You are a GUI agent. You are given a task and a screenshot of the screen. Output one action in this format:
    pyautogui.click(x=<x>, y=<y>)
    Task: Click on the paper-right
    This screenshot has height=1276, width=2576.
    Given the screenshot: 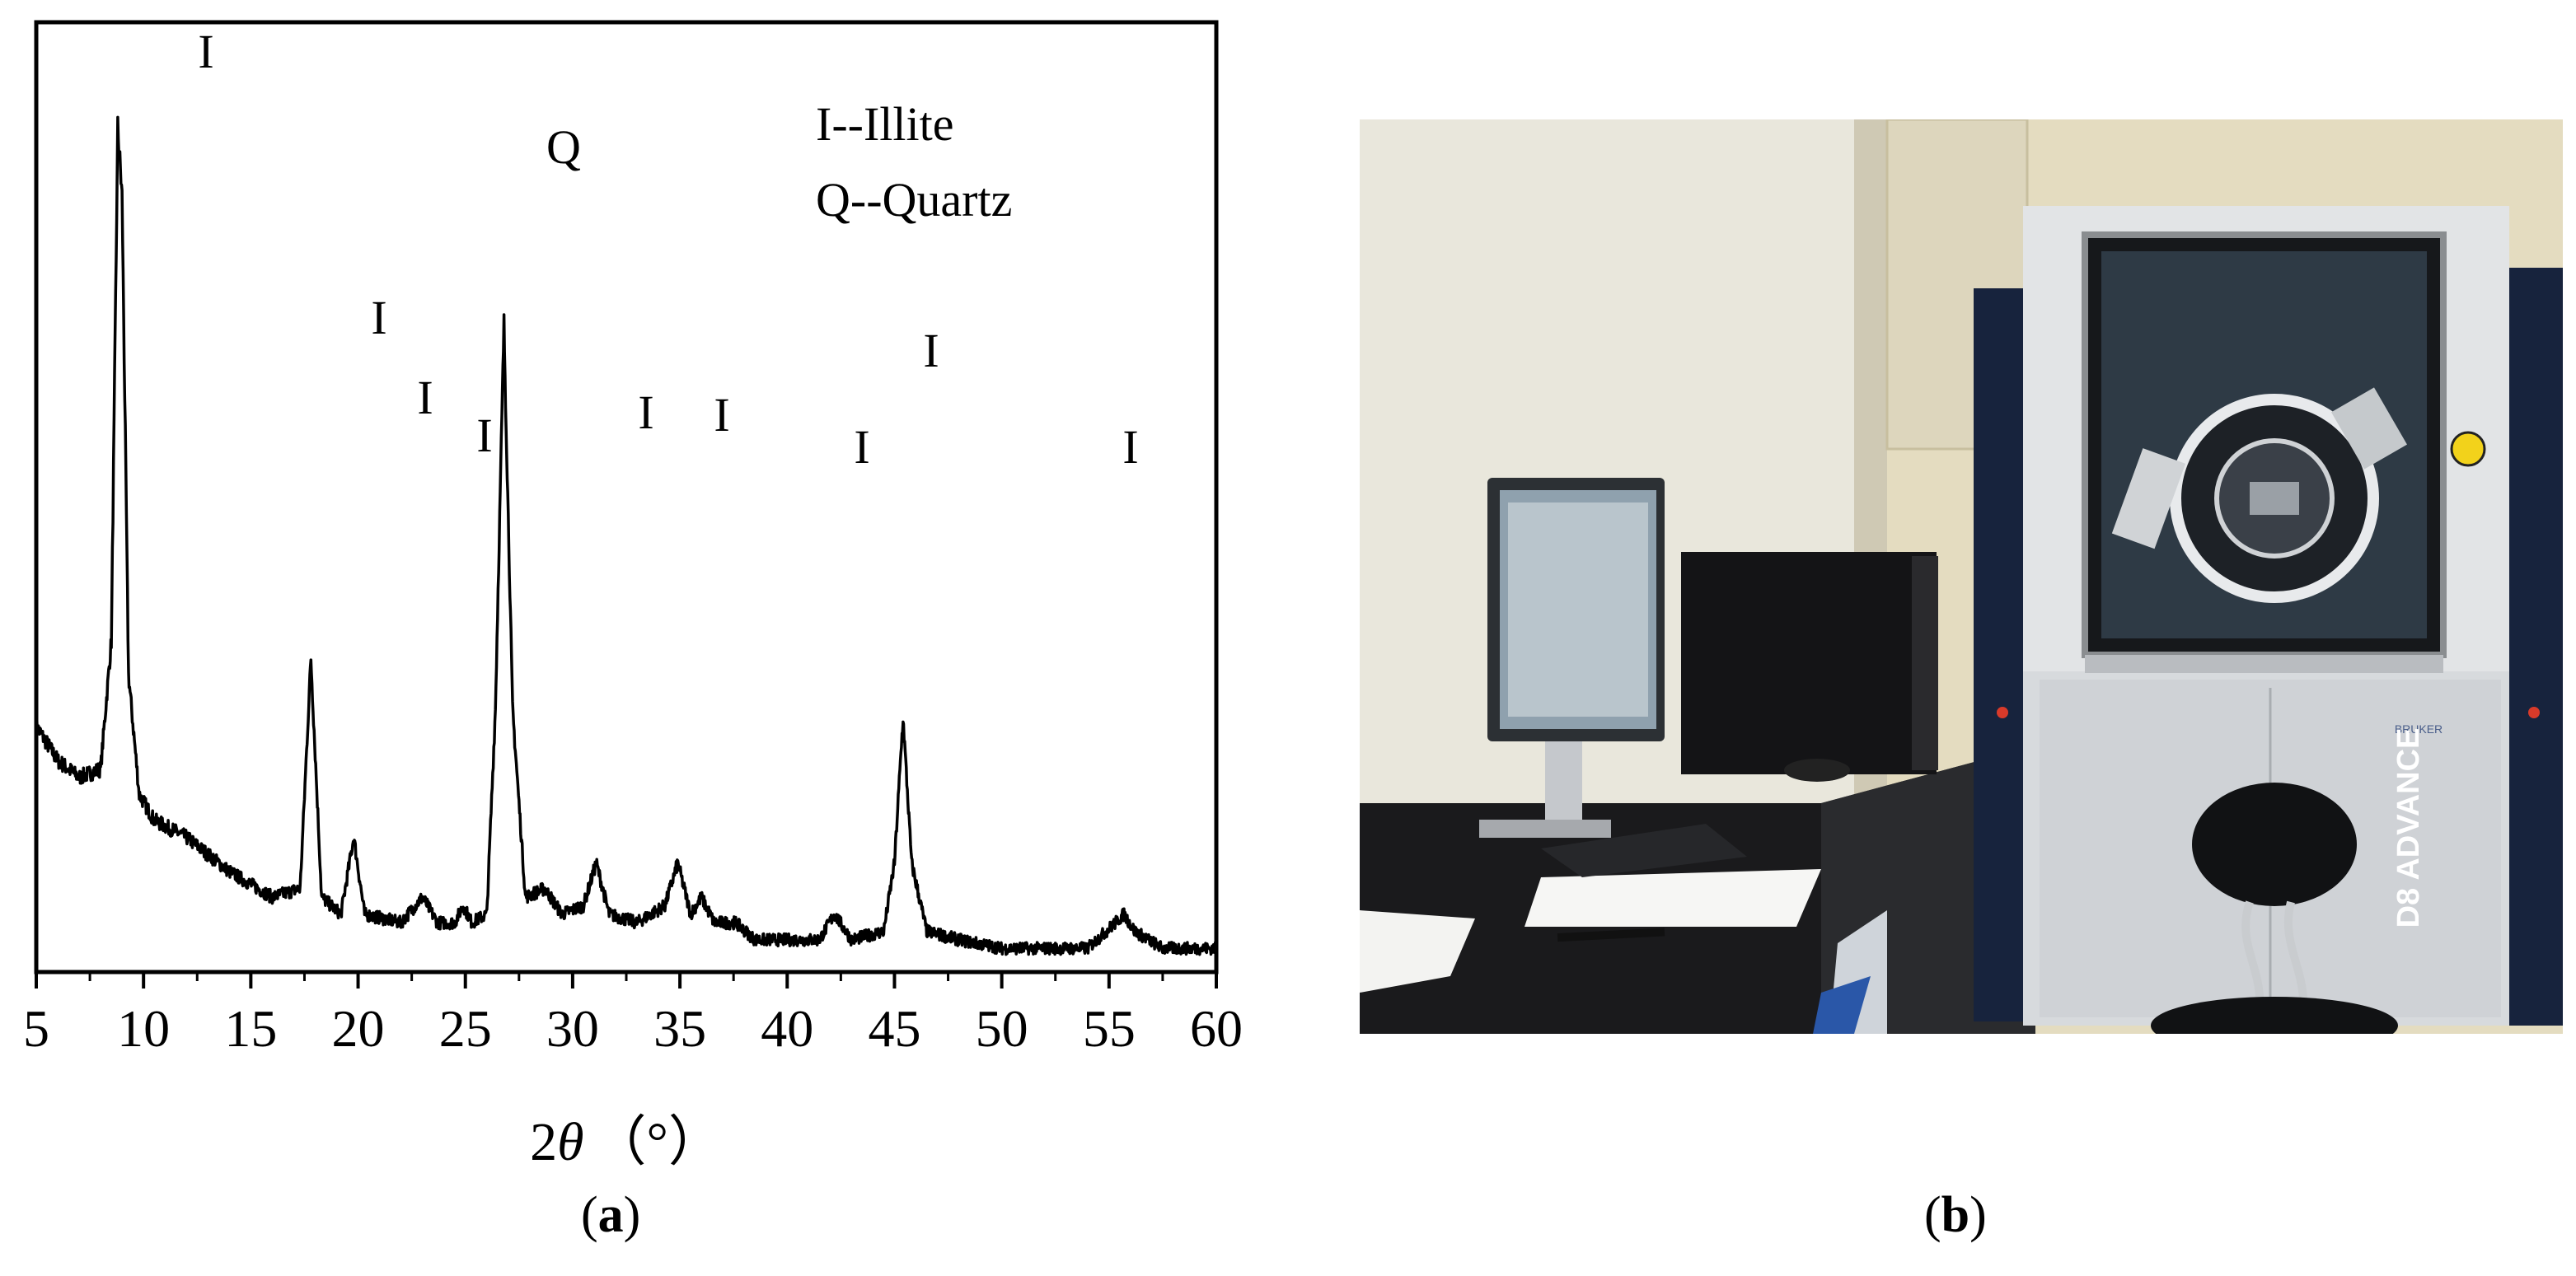 What is the action you would take?
    pyautogui.click(x=1673, y=898)
    